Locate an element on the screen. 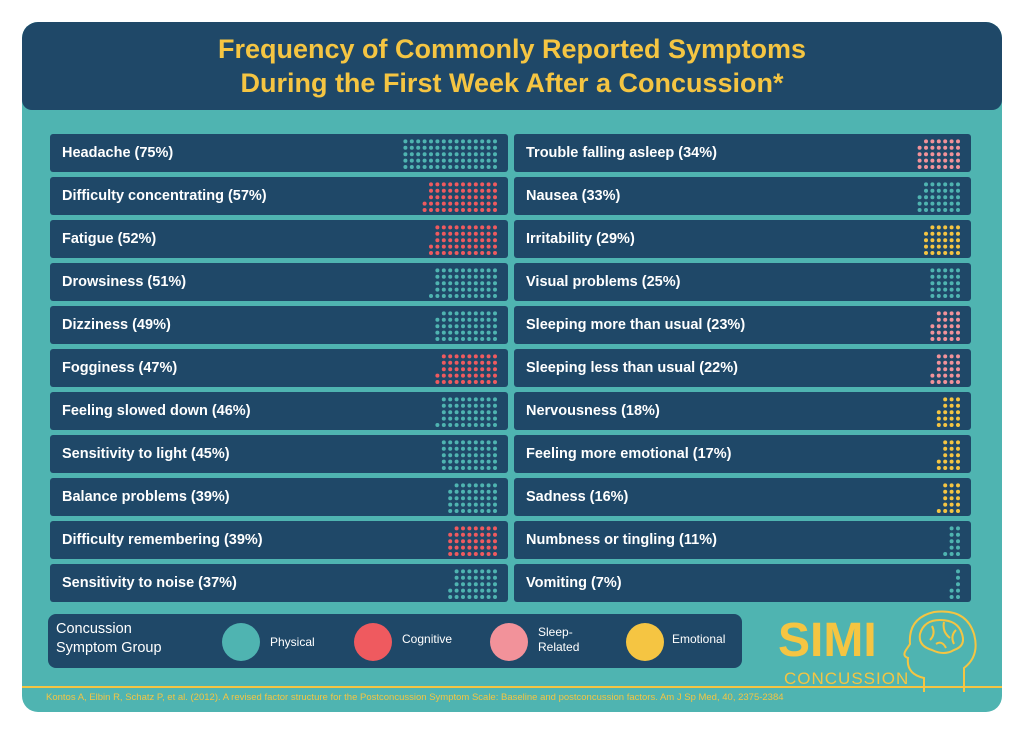  symptom-row-nervousness: Nervousness (18%) is located at coordinates (742, 411).